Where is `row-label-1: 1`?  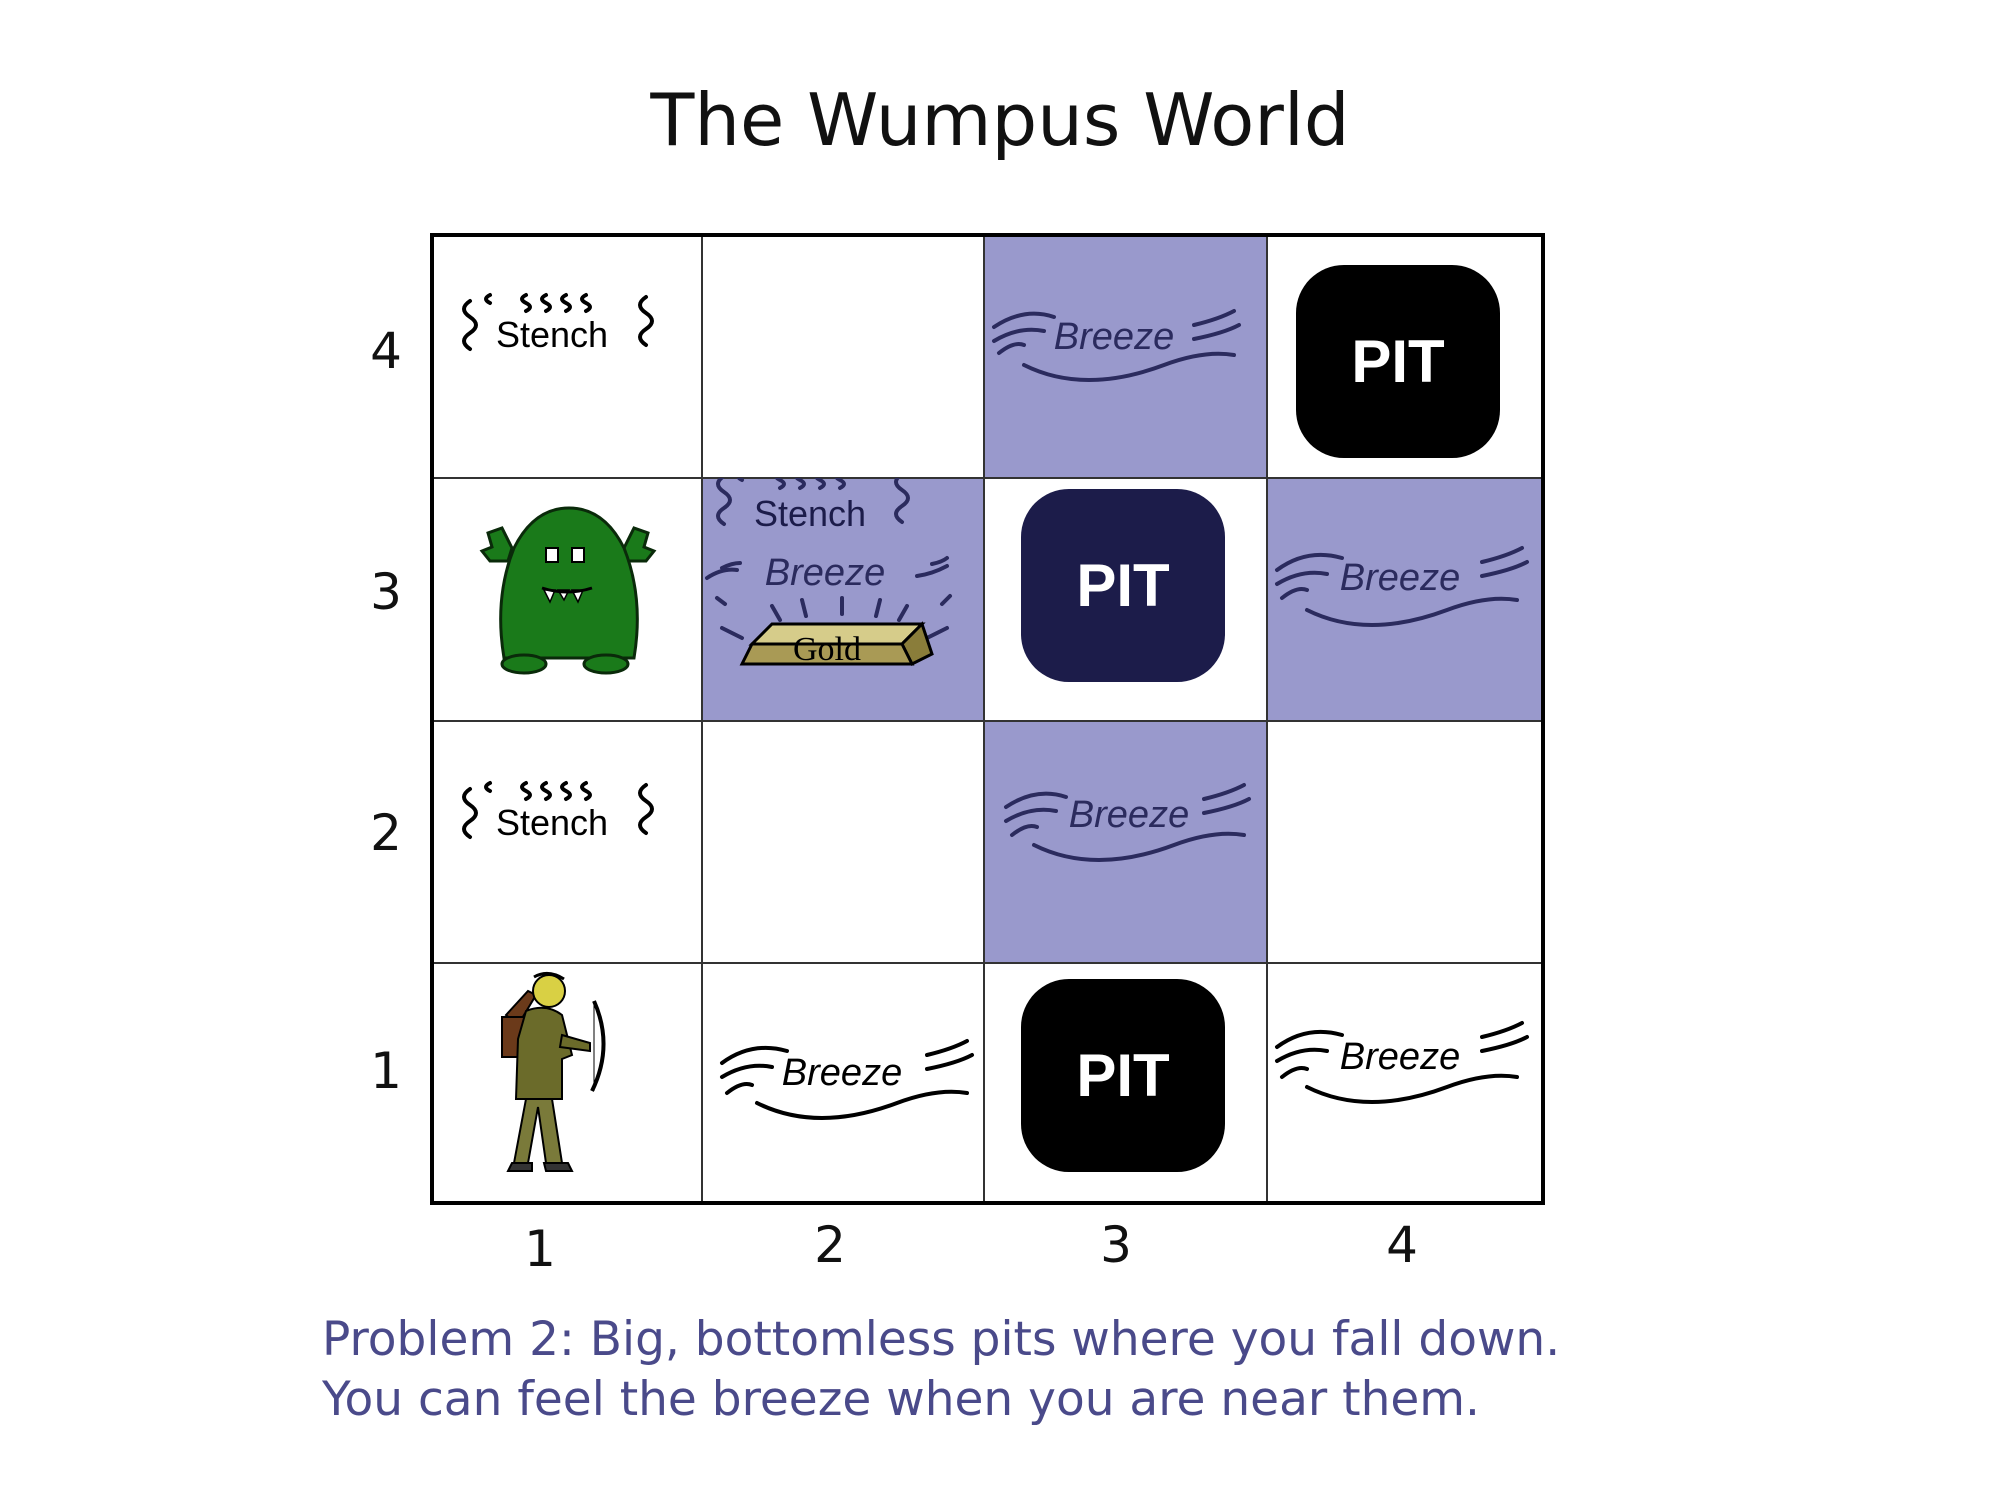
row-label-1: 1 is located at coordinates (386, 1071).